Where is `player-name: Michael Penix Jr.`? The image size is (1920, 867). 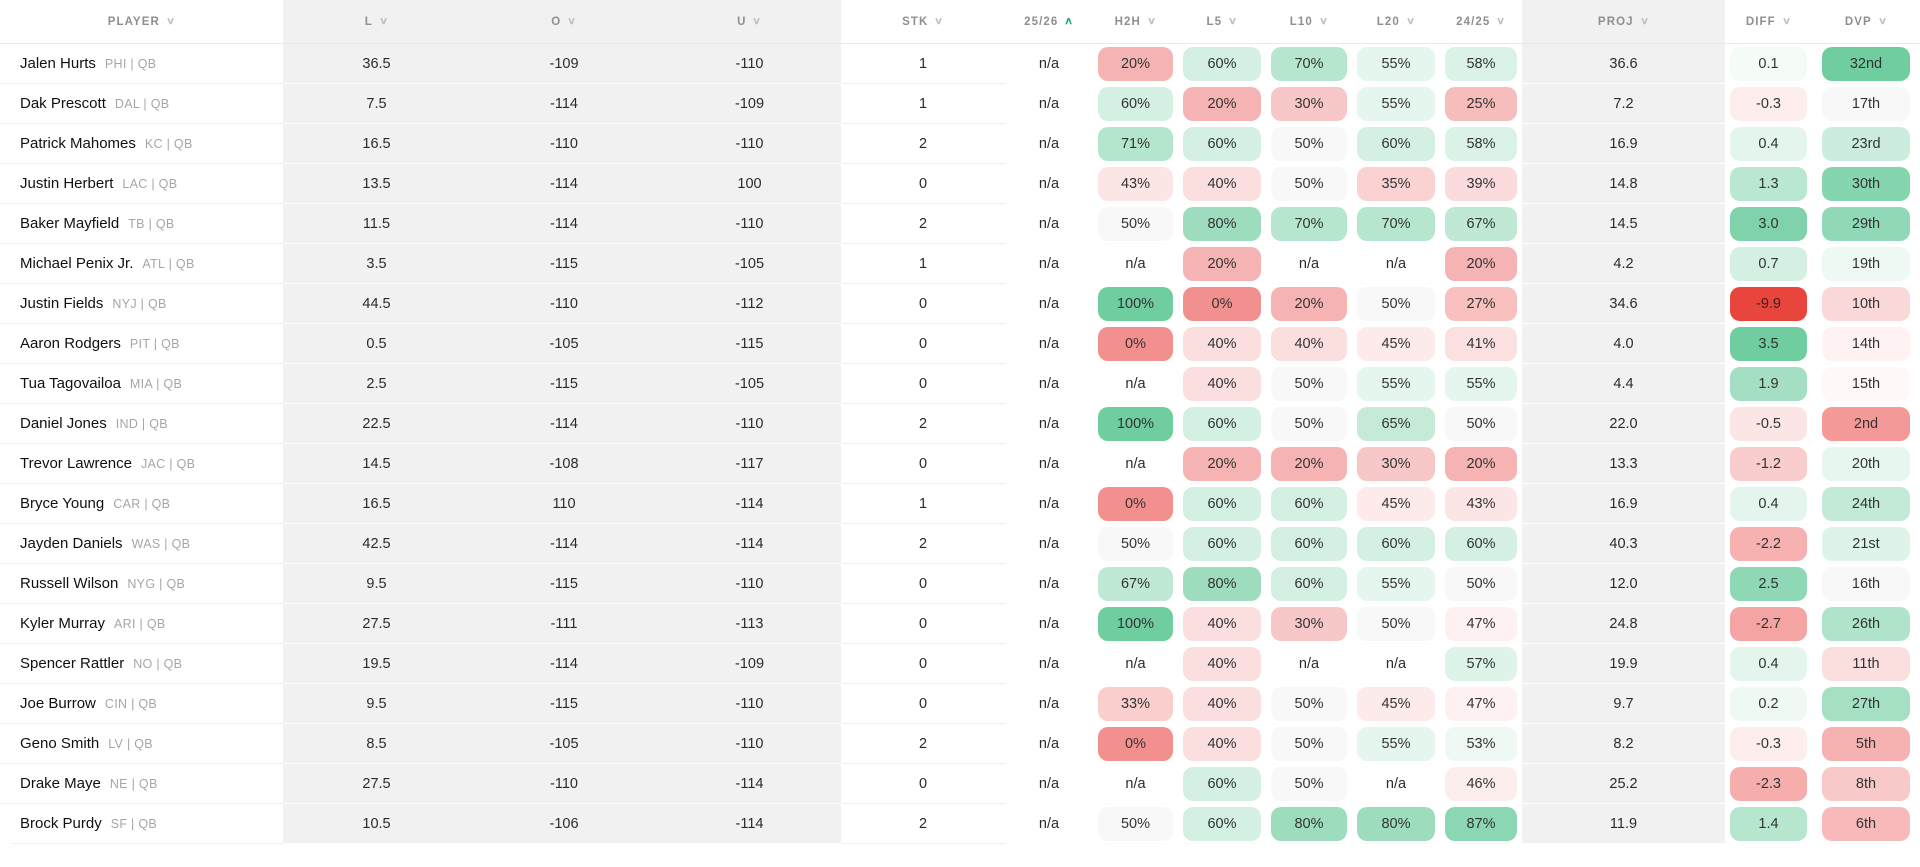 player-name: Michael Penix Jr. is located at coordinates (77, 263).